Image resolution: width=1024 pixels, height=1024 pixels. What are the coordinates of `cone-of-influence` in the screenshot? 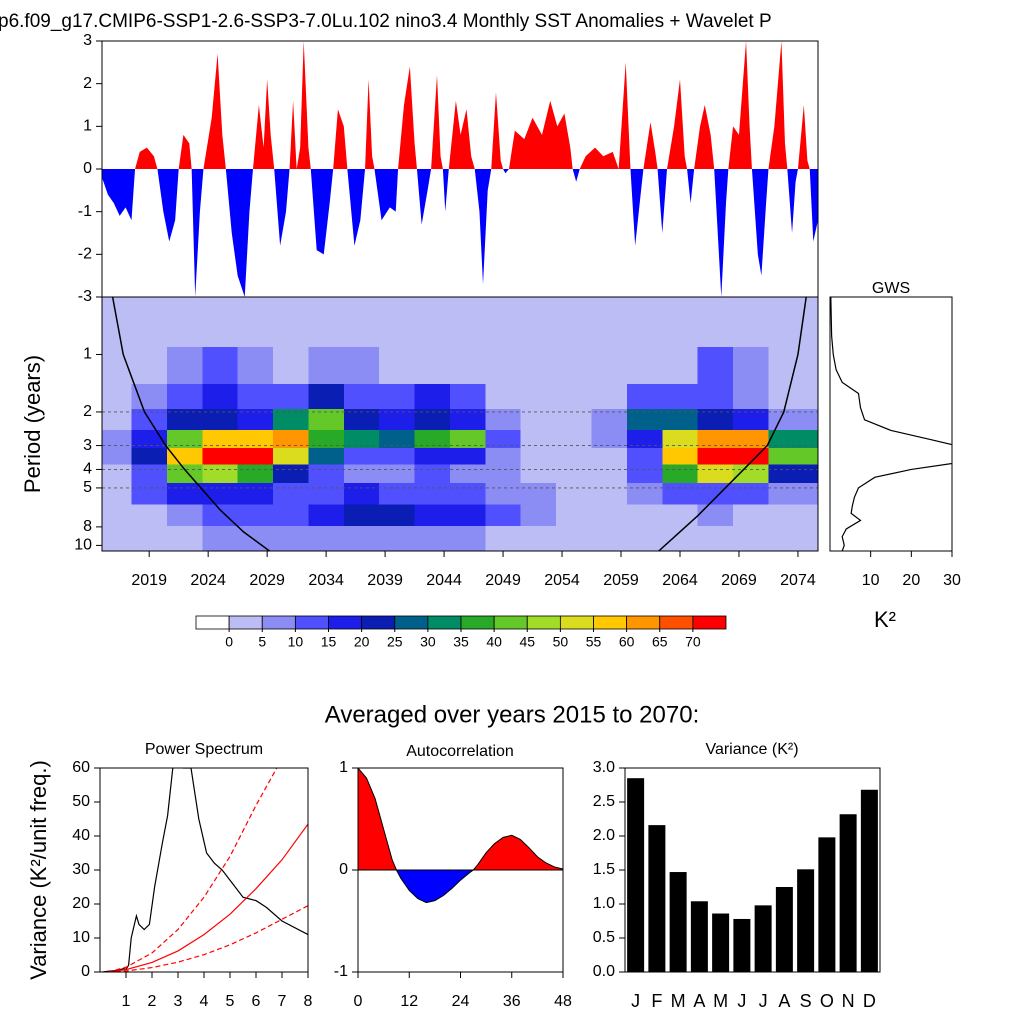 It's located at (190, 424).